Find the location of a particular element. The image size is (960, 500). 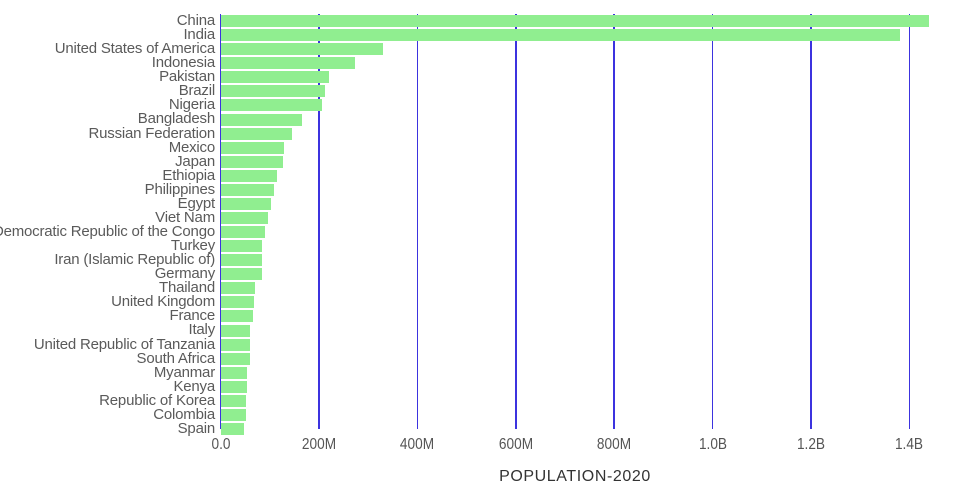

x-tick-label: 1.0B is located at coordinates (712, 444).